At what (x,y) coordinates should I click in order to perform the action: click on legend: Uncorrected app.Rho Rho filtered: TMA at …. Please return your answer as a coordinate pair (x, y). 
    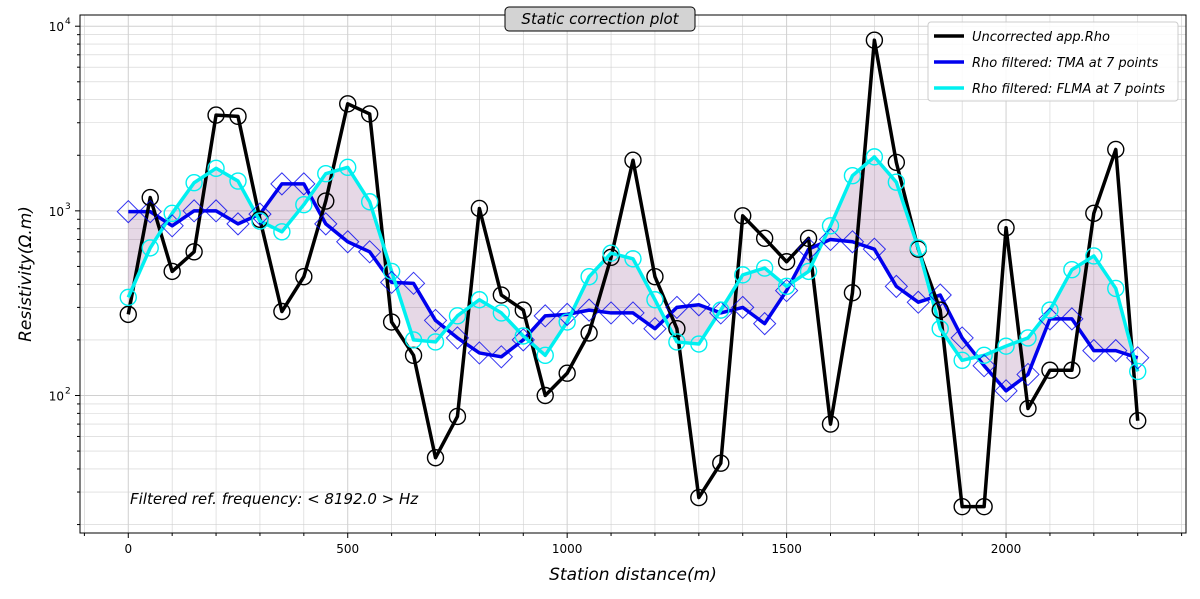
    Looking at the image, I should click on (1053, 61).